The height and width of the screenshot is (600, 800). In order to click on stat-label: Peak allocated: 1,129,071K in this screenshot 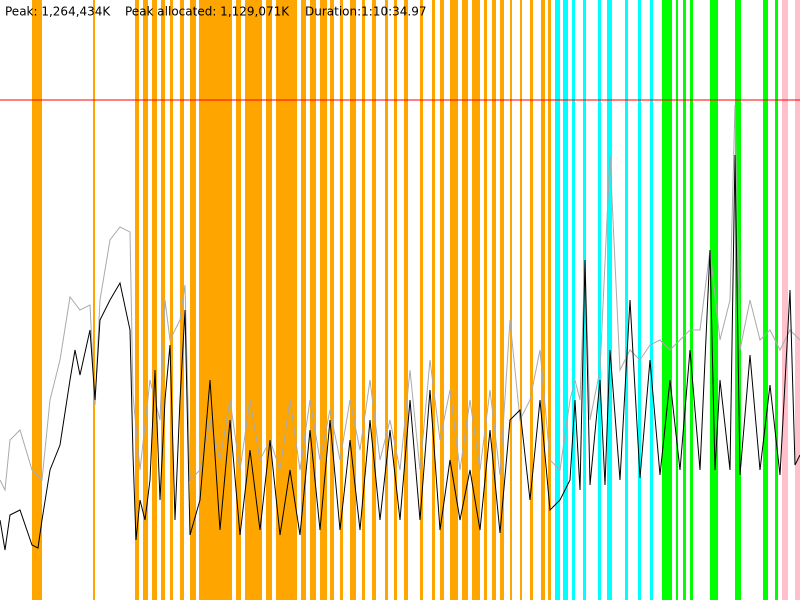, I will do `click(207, 12)`.